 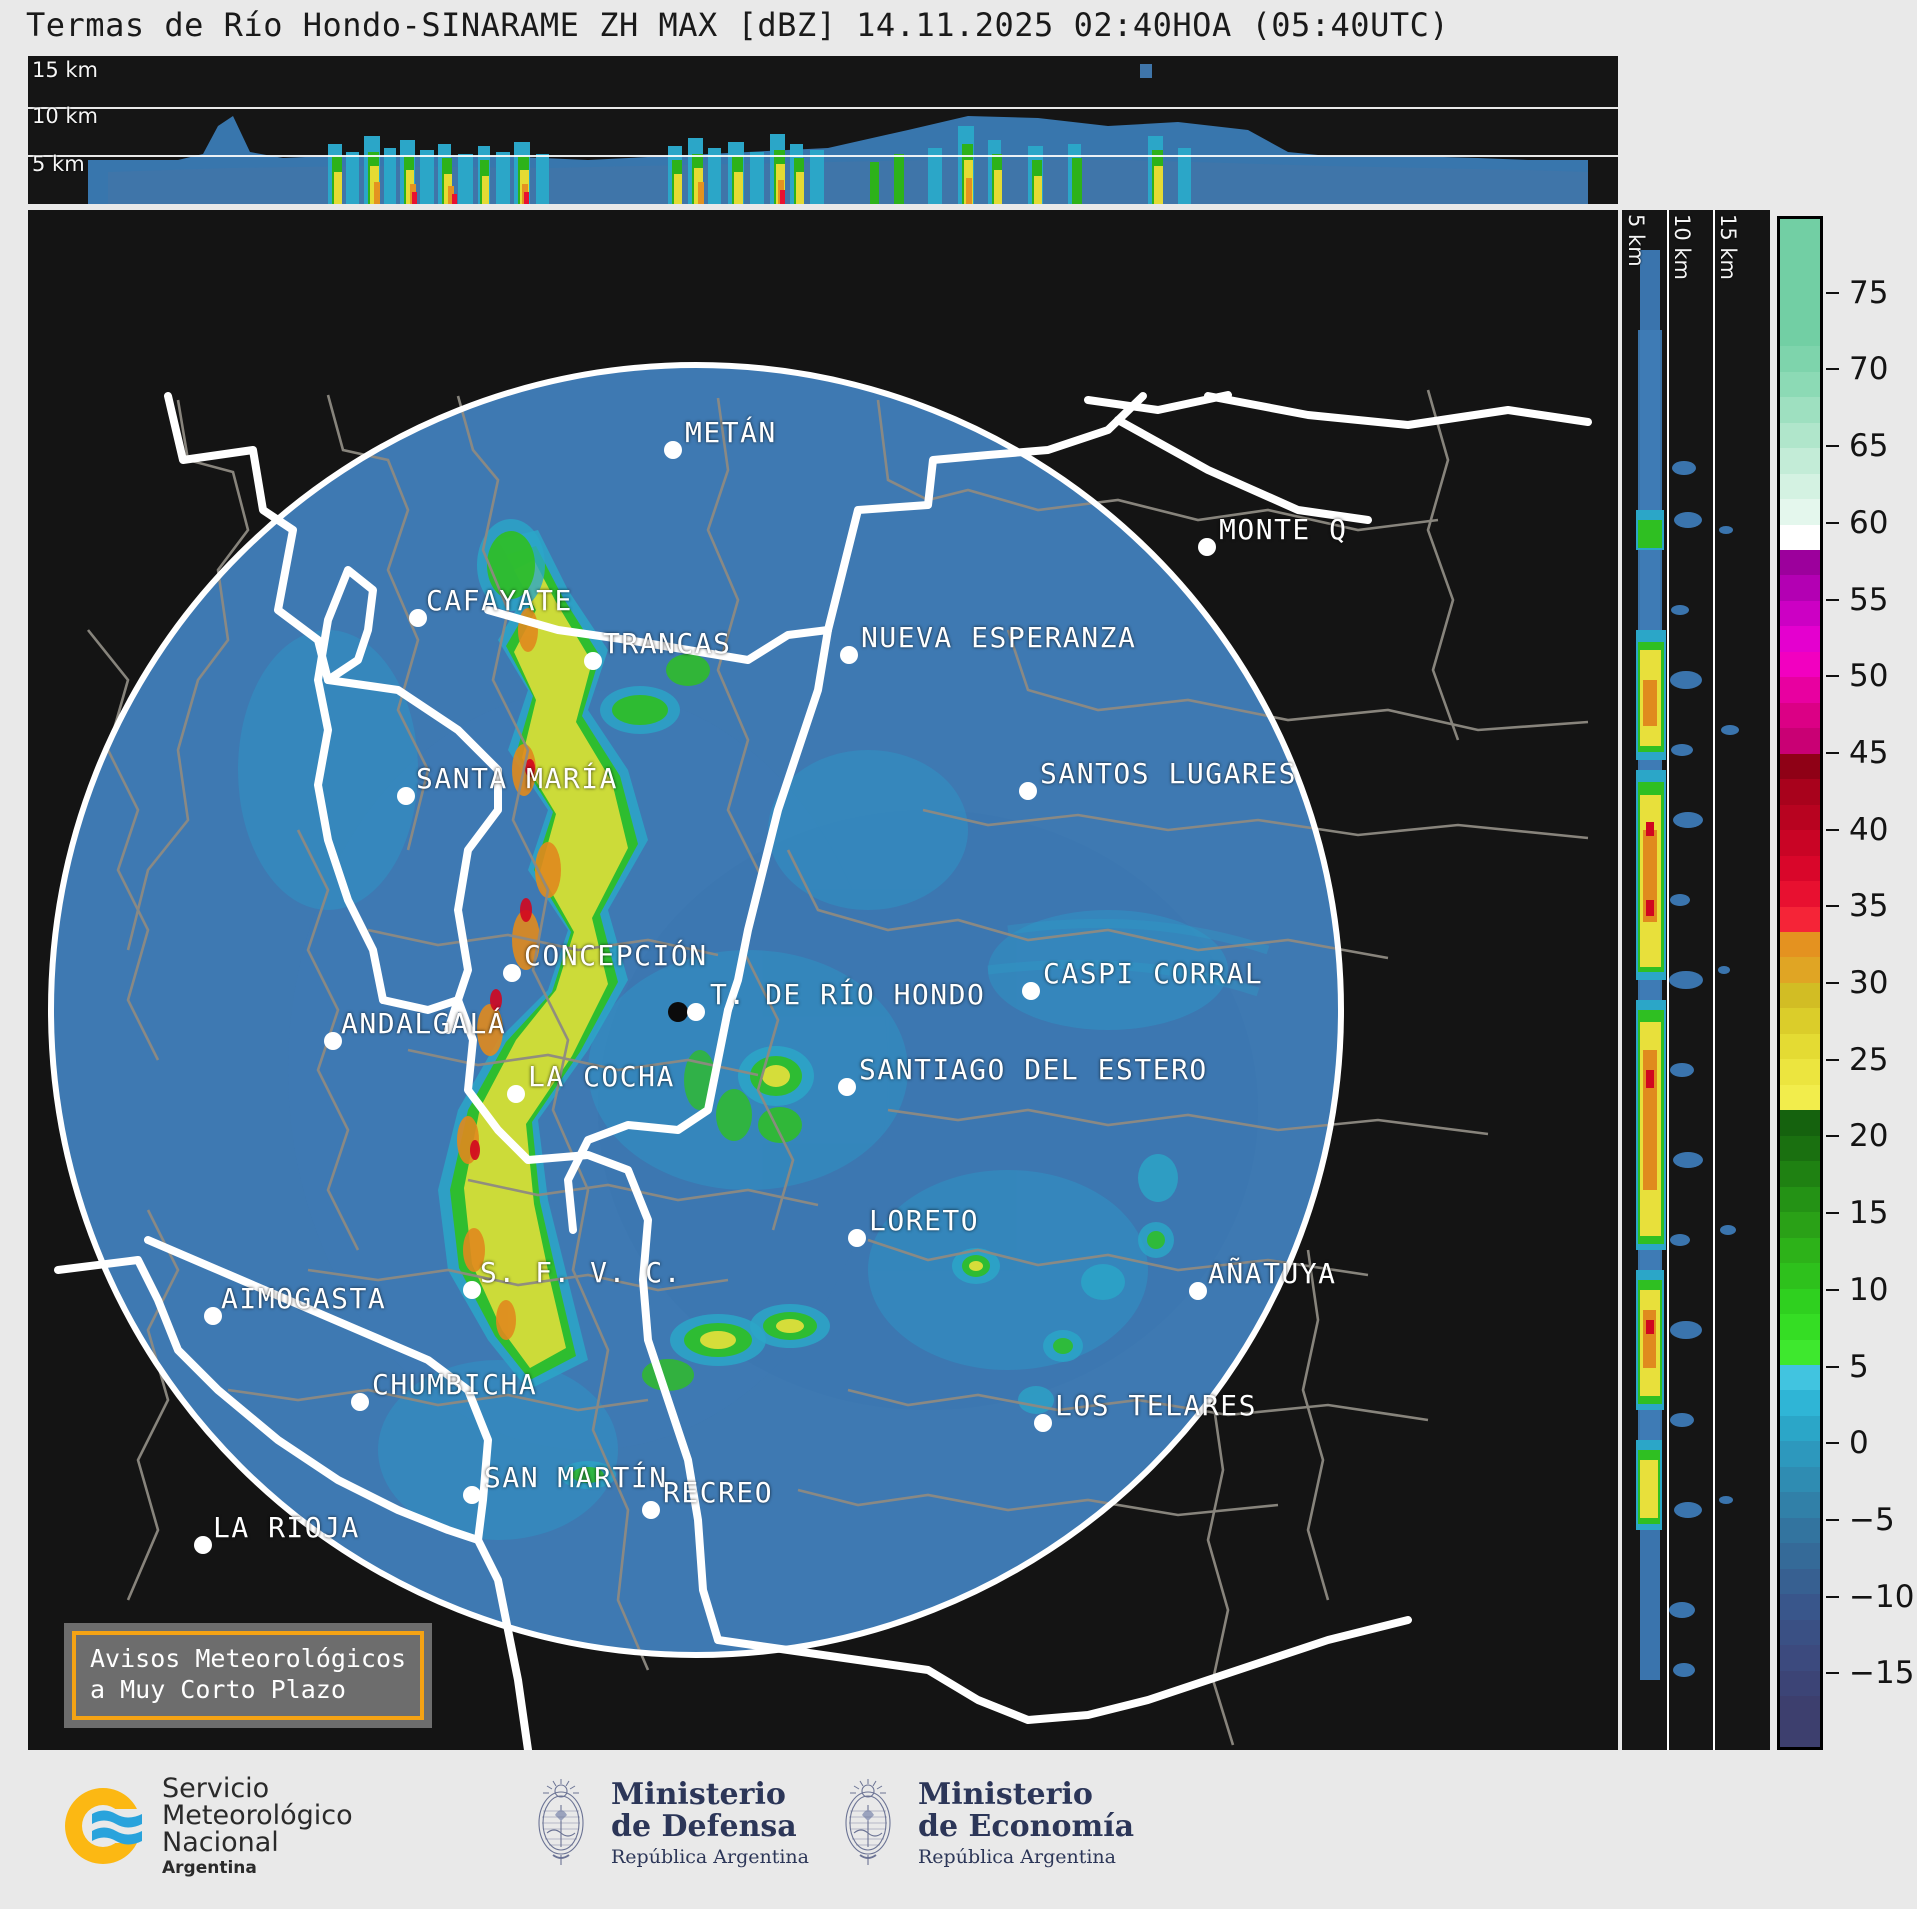 I want to click on smn-line-4: Argentina, so click(x=209, y=1868).